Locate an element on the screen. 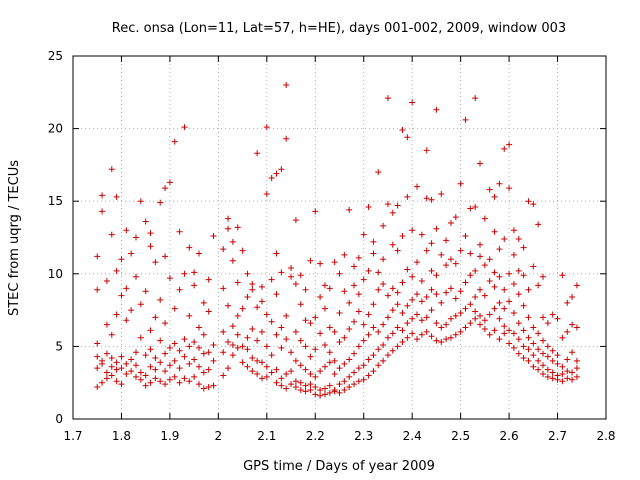 The width and height of the screenshot is (640, 480). x-tick-label: 1.7 is located at coordinates (72, 436).